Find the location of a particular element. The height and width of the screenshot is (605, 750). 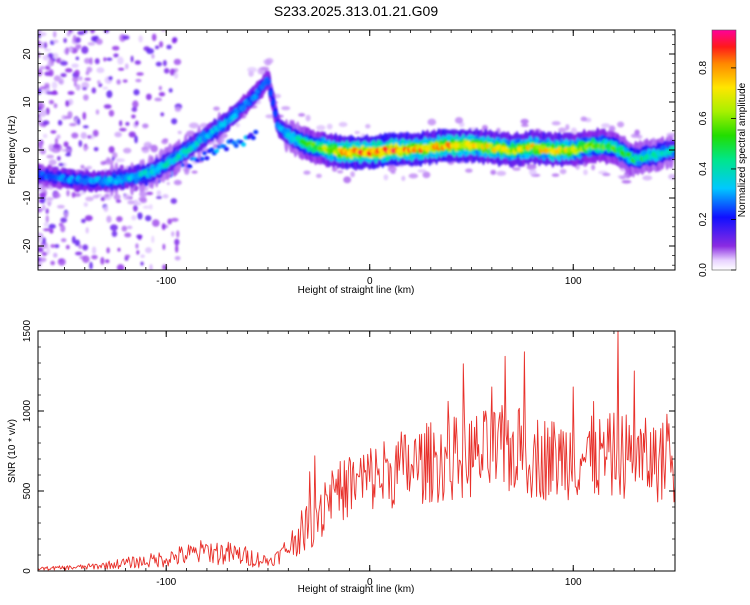

snr-ytick-label: 1000 is located at coordinates (27, 410).